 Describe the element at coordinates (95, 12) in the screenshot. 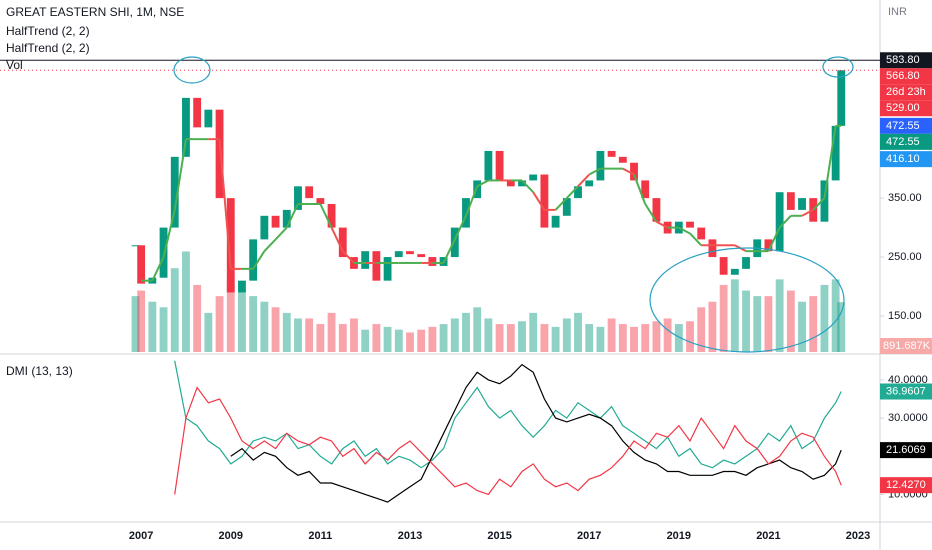

I see `symbol-title: GREAT EASTERN SHI, 1M, NSE` at that location.